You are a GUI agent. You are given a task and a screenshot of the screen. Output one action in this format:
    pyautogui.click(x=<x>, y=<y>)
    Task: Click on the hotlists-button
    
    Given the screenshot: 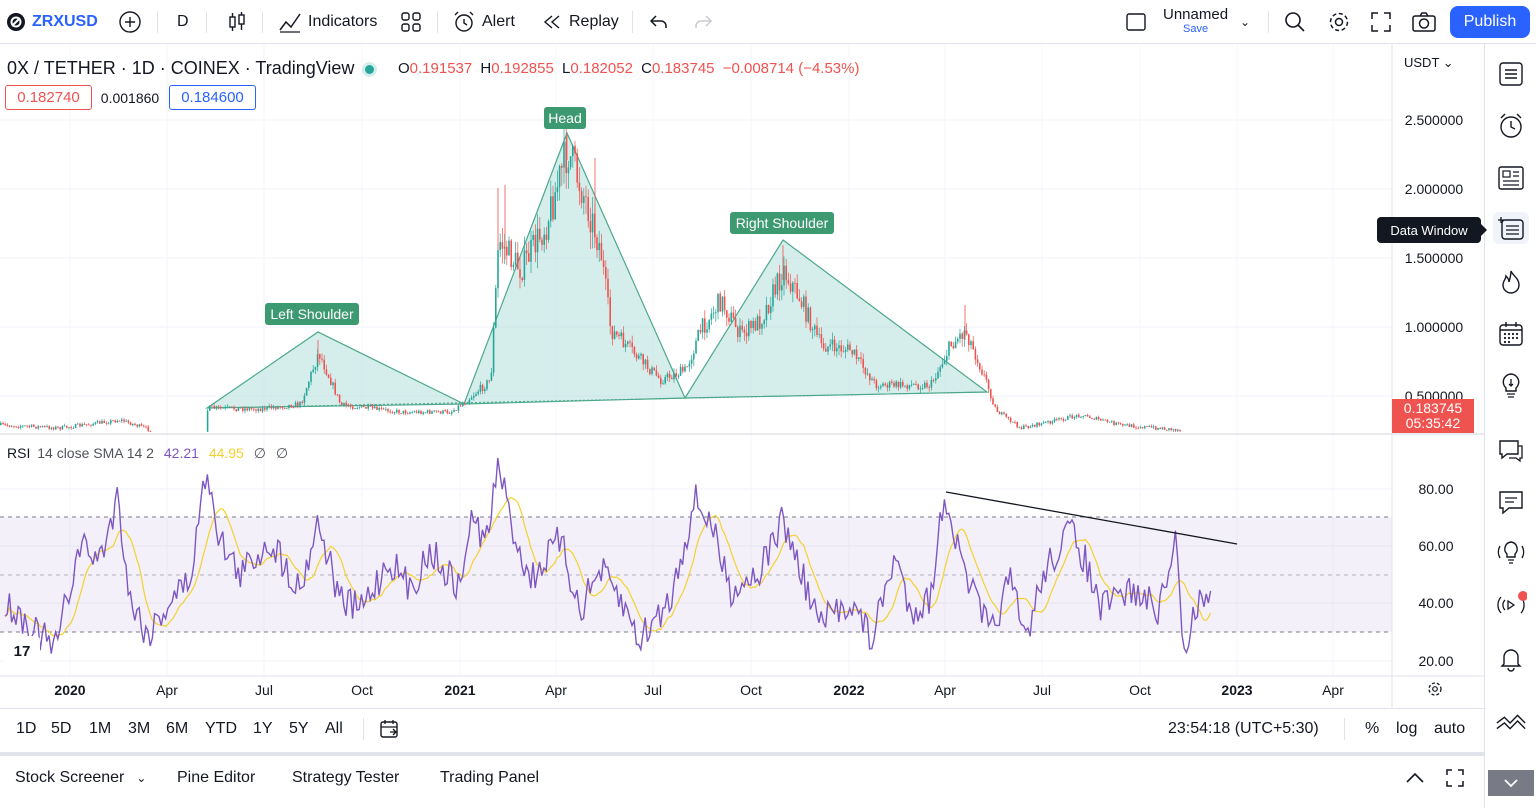 What is the action you would take?
    pyautogui.click(x=1511, y=282)
    